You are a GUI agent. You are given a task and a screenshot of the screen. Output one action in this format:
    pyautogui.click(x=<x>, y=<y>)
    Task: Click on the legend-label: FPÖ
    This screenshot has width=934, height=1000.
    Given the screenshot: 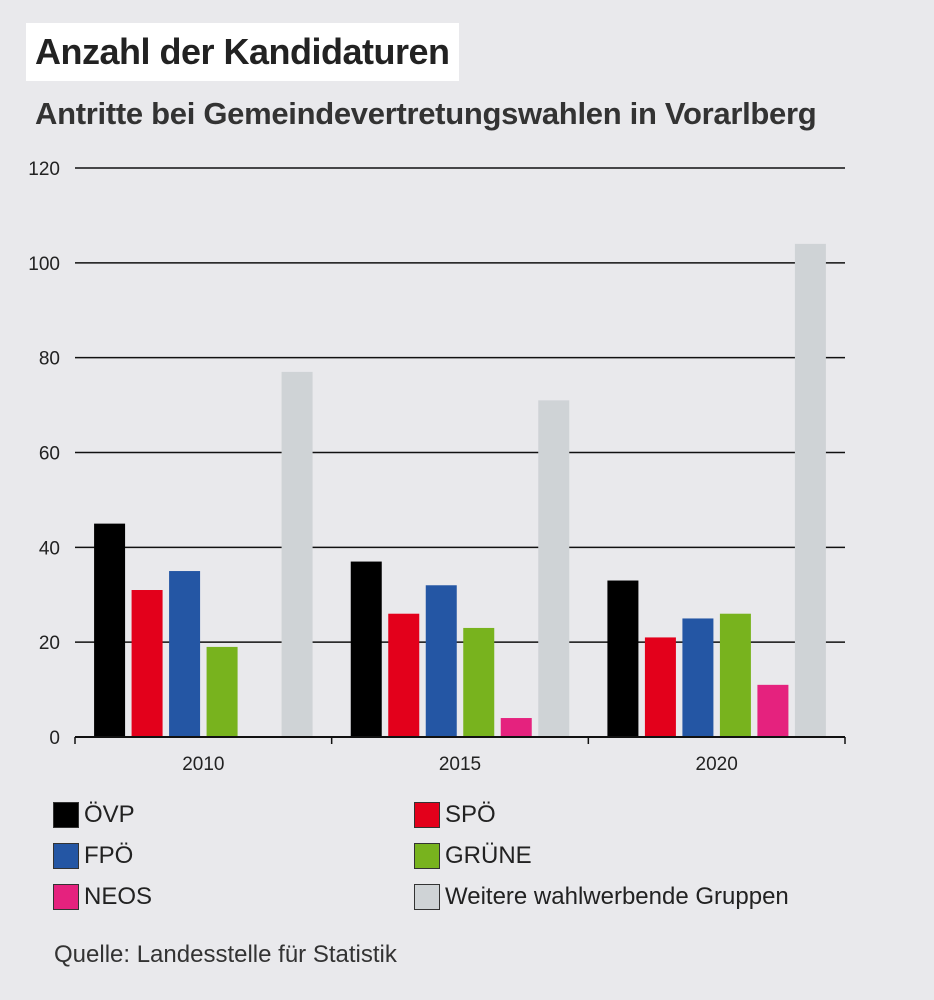 What is the action you would take?
    pyautogui.click(x=109, y=855)
    